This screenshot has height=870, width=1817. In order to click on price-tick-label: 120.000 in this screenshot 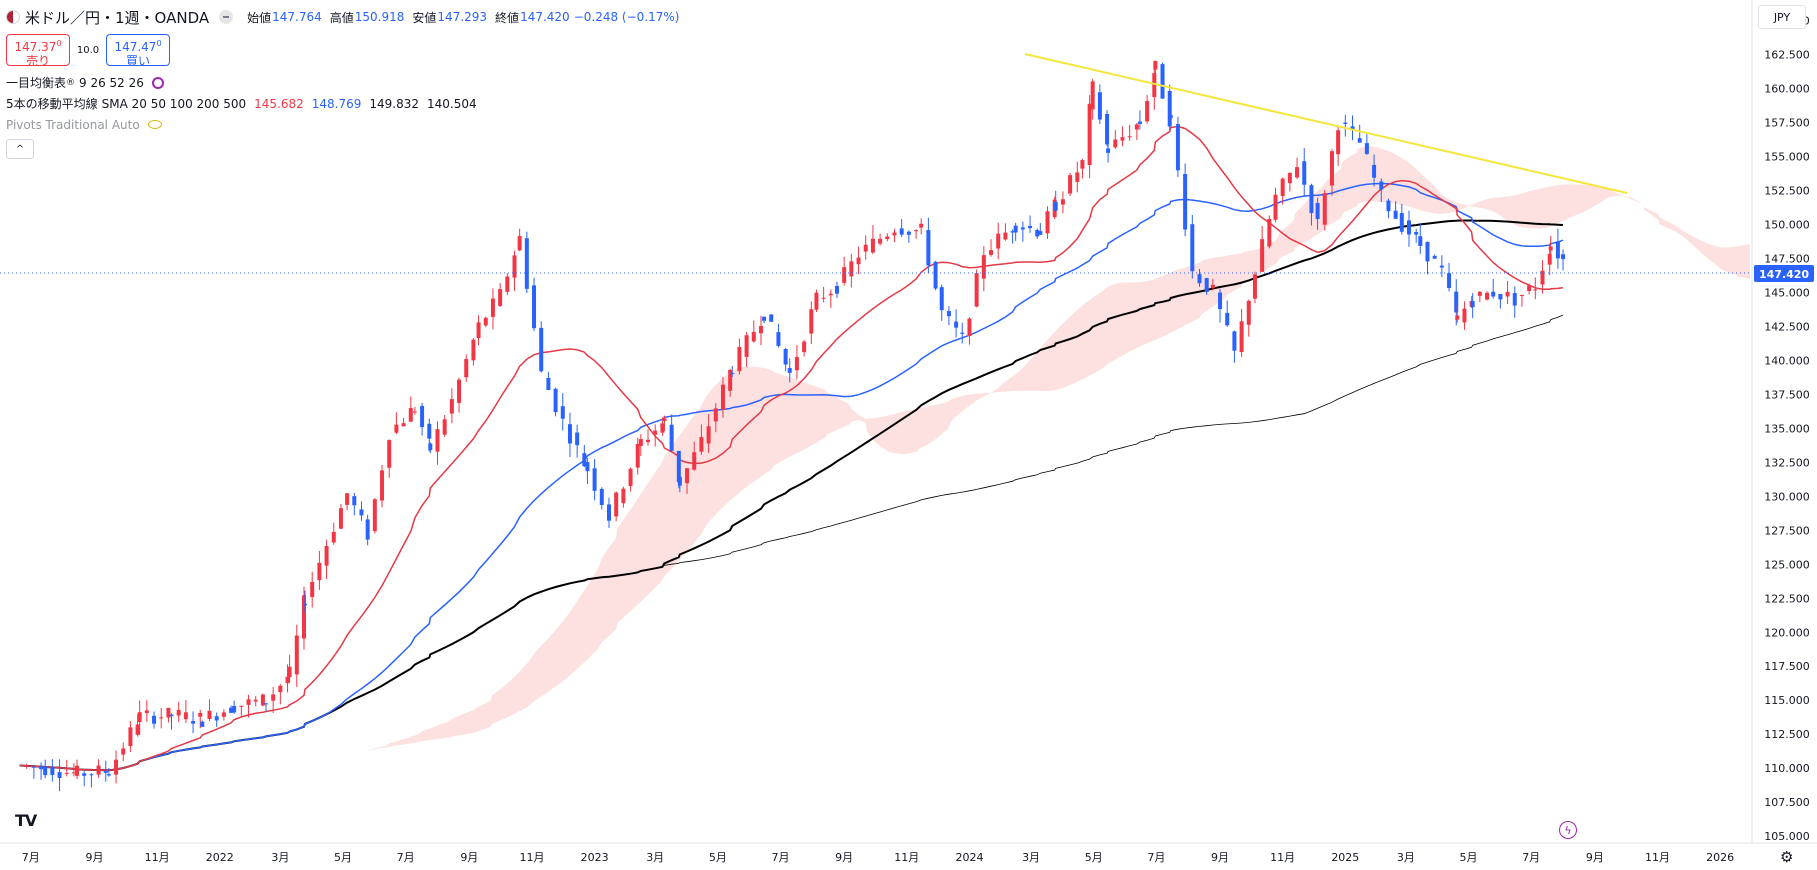, I will do `click(1787, 632)`.